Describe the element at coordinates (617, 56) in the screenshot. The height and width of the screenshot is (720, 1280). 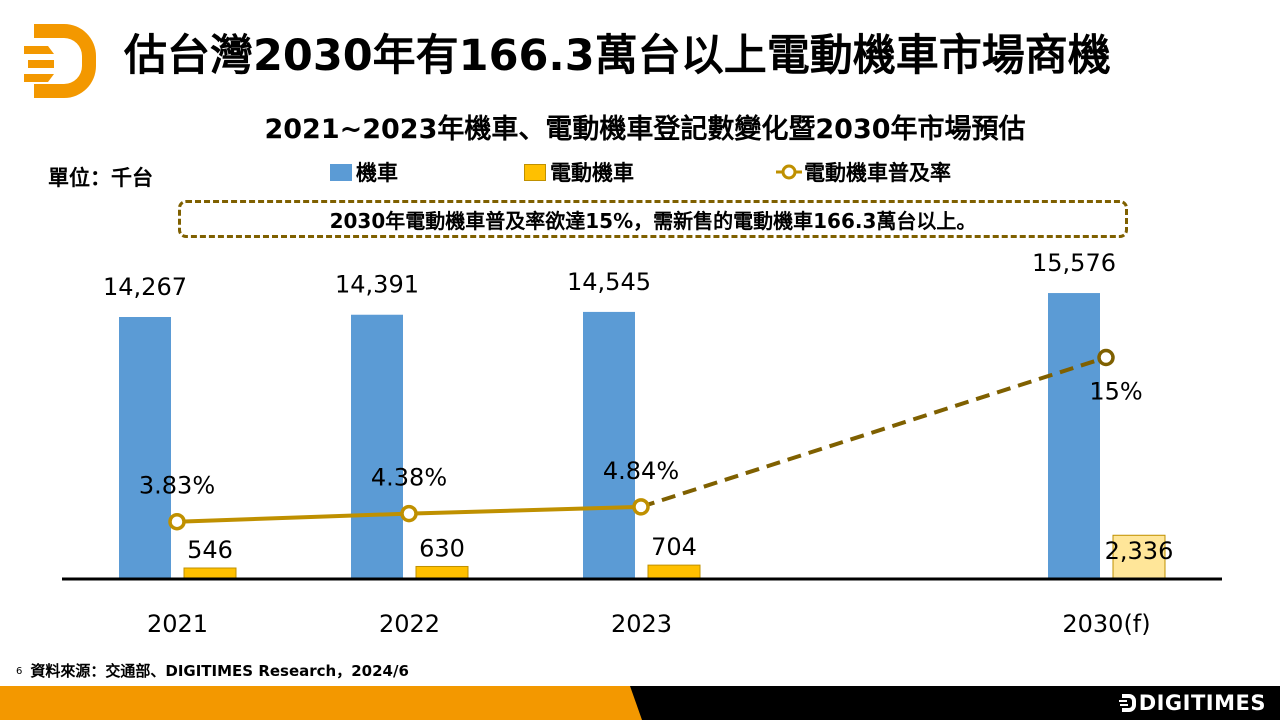
I see `page-title: 估台灣2030年有166.3萬台以上電動機車市場商機` at that location.